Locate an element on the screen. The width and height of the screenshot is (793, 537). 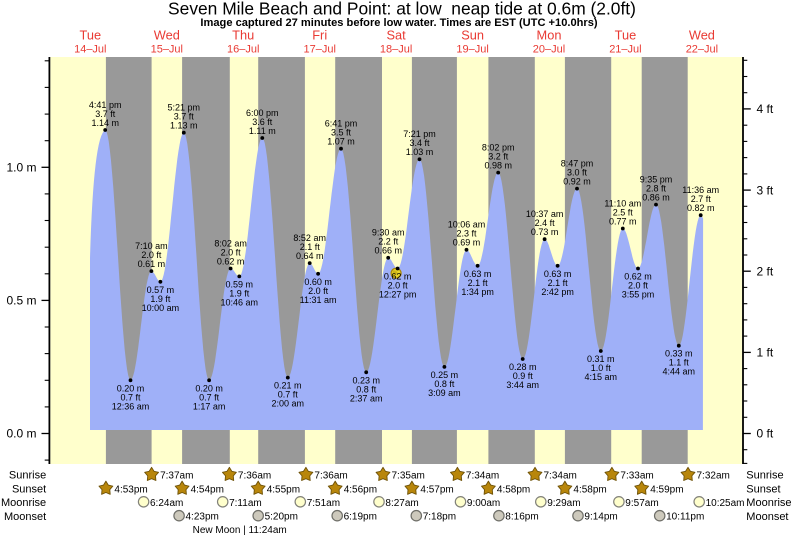
svg-text: 16–Jul is located at coordinates (243, 50).